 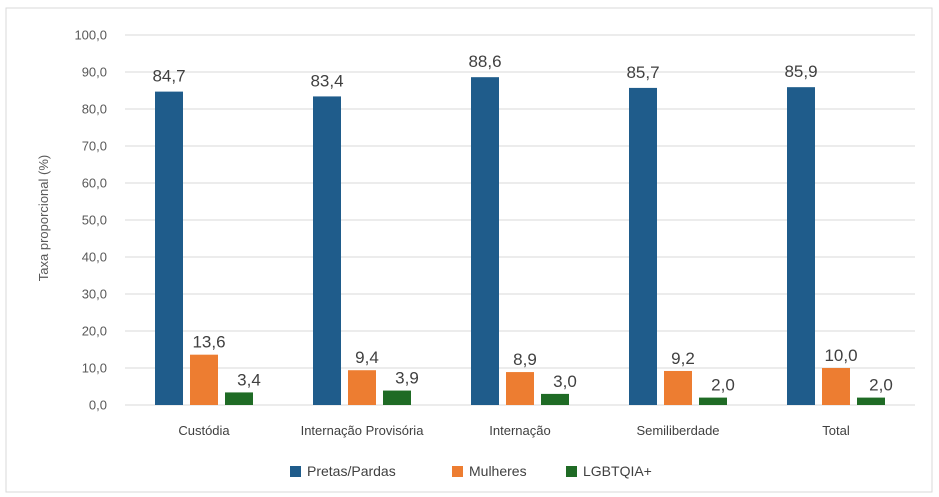 I want to click on x-category-label: Internação Provisória, so click(x=363, y=430).